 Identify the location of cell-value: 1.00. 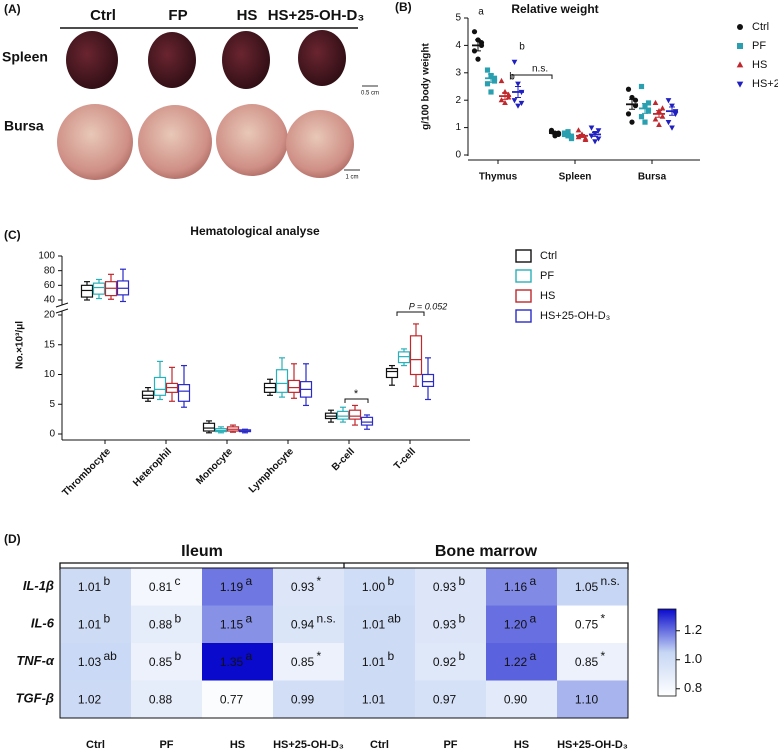
(374, 587).